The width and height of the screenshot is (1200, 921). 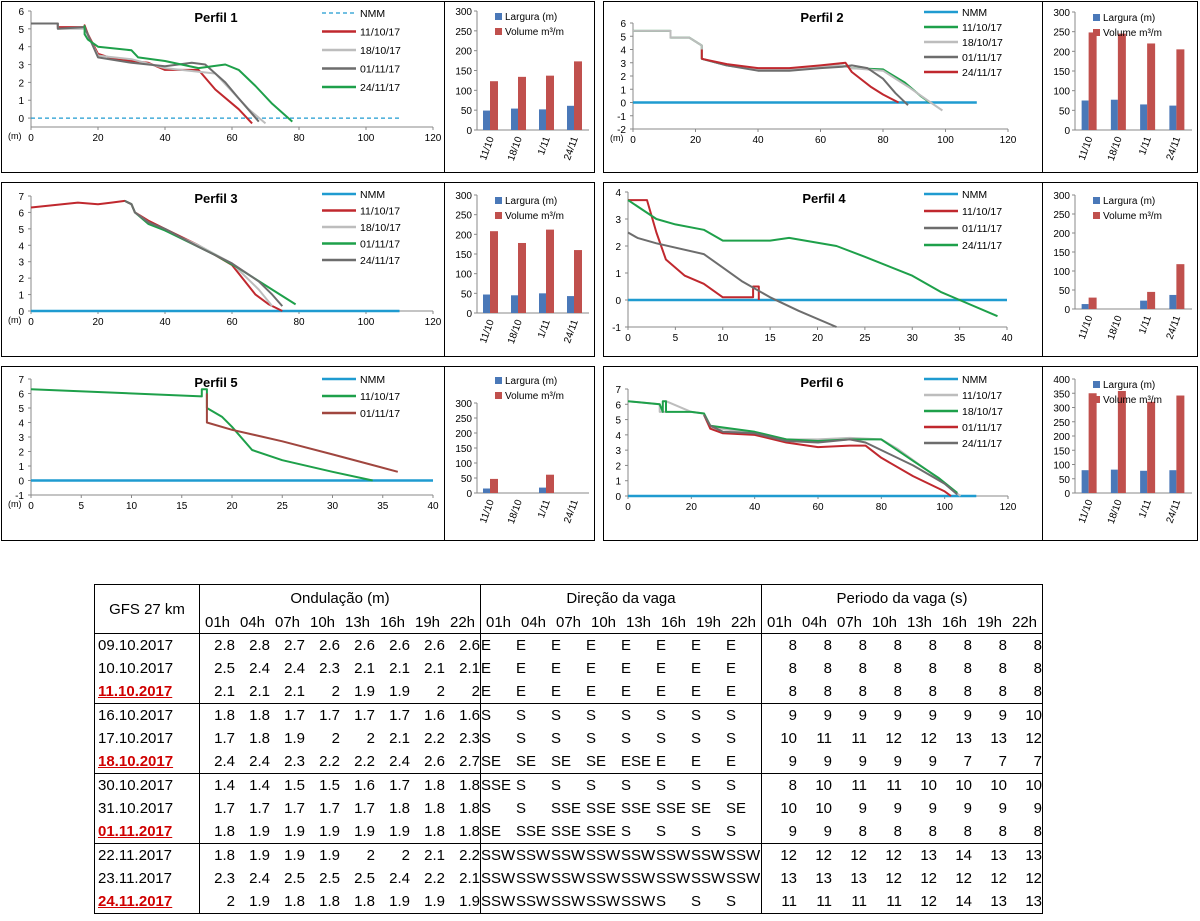 What do you see at coordinates (1145, 325) in the screenshot?
I see `x-category-label: 1/11` at bounding box center [1145, 325].